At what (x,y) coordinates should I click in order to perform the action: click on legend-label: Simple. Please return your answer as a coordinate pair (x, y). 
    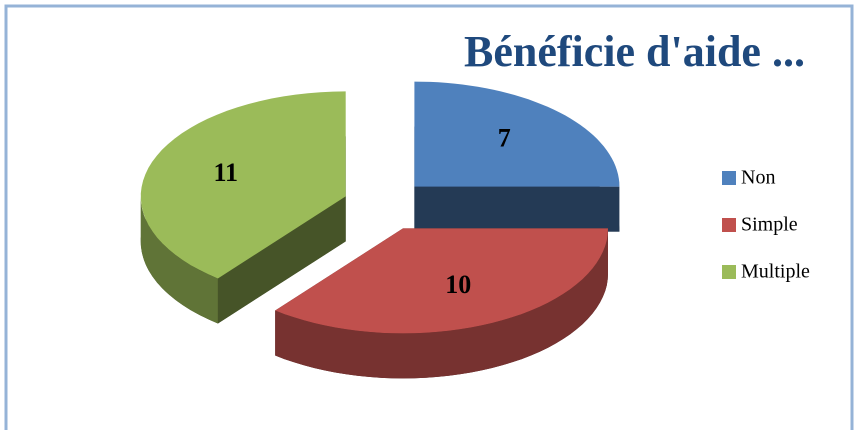
    Looking at the image, I should click on (769, 225).